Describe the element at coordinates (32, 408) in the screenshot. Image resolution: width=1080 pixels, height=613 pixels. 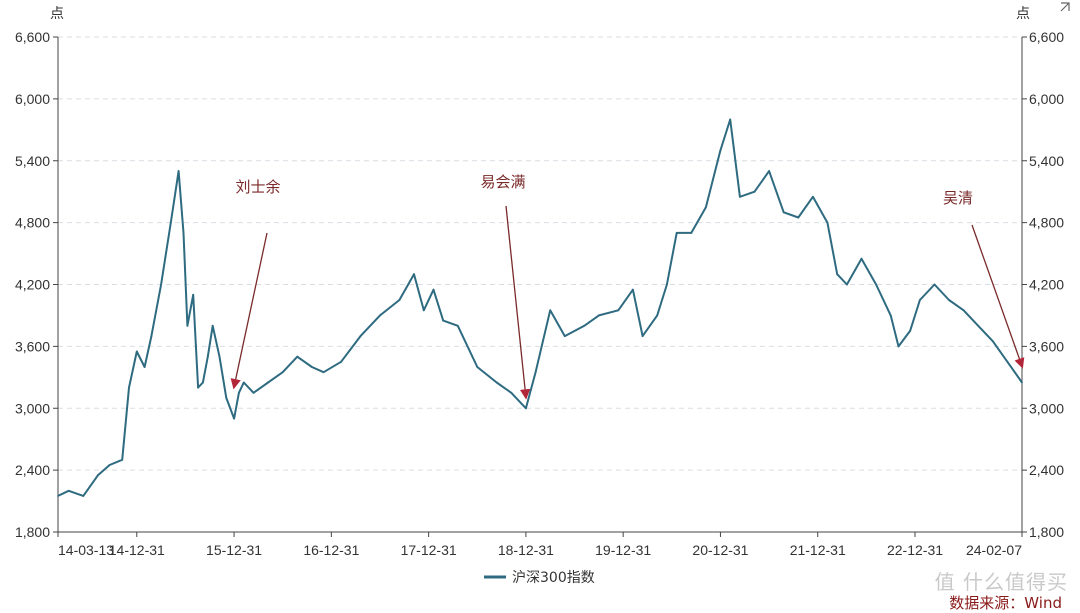
I see `y-tick-label-left: 3,000` at that location.